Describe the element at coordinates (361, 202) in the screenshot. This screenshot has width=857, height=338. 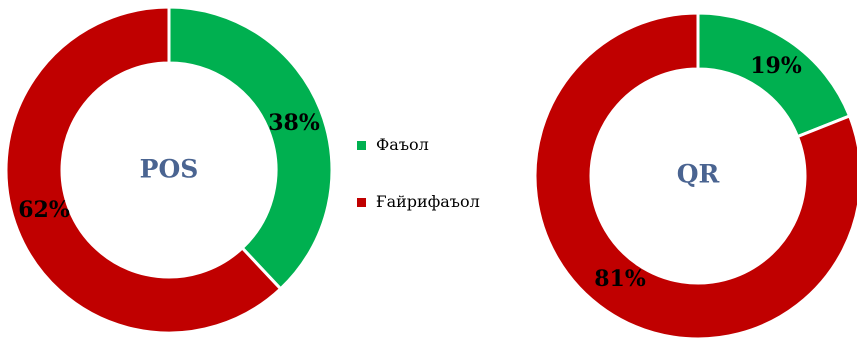
I see `legend-swatch-inactive` at that location.